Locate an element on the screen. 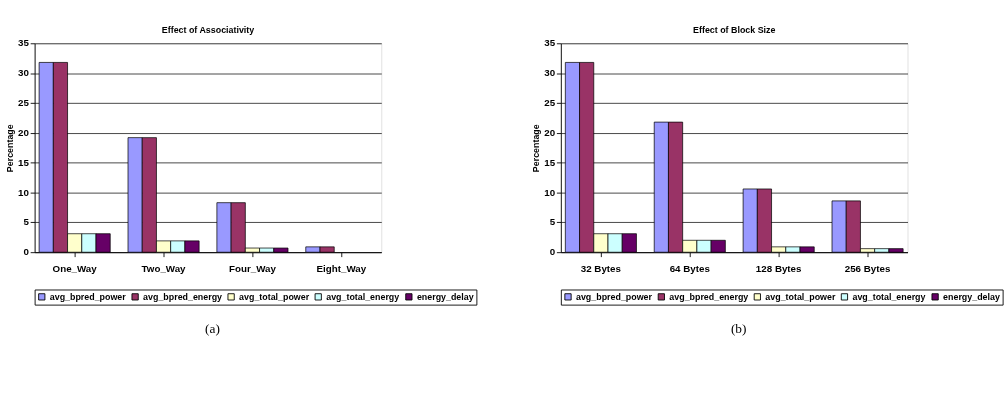 The height and width of the screenshot is (417, 1008). x-tick-label: Eight_Way is located at coordinates (341, 269).